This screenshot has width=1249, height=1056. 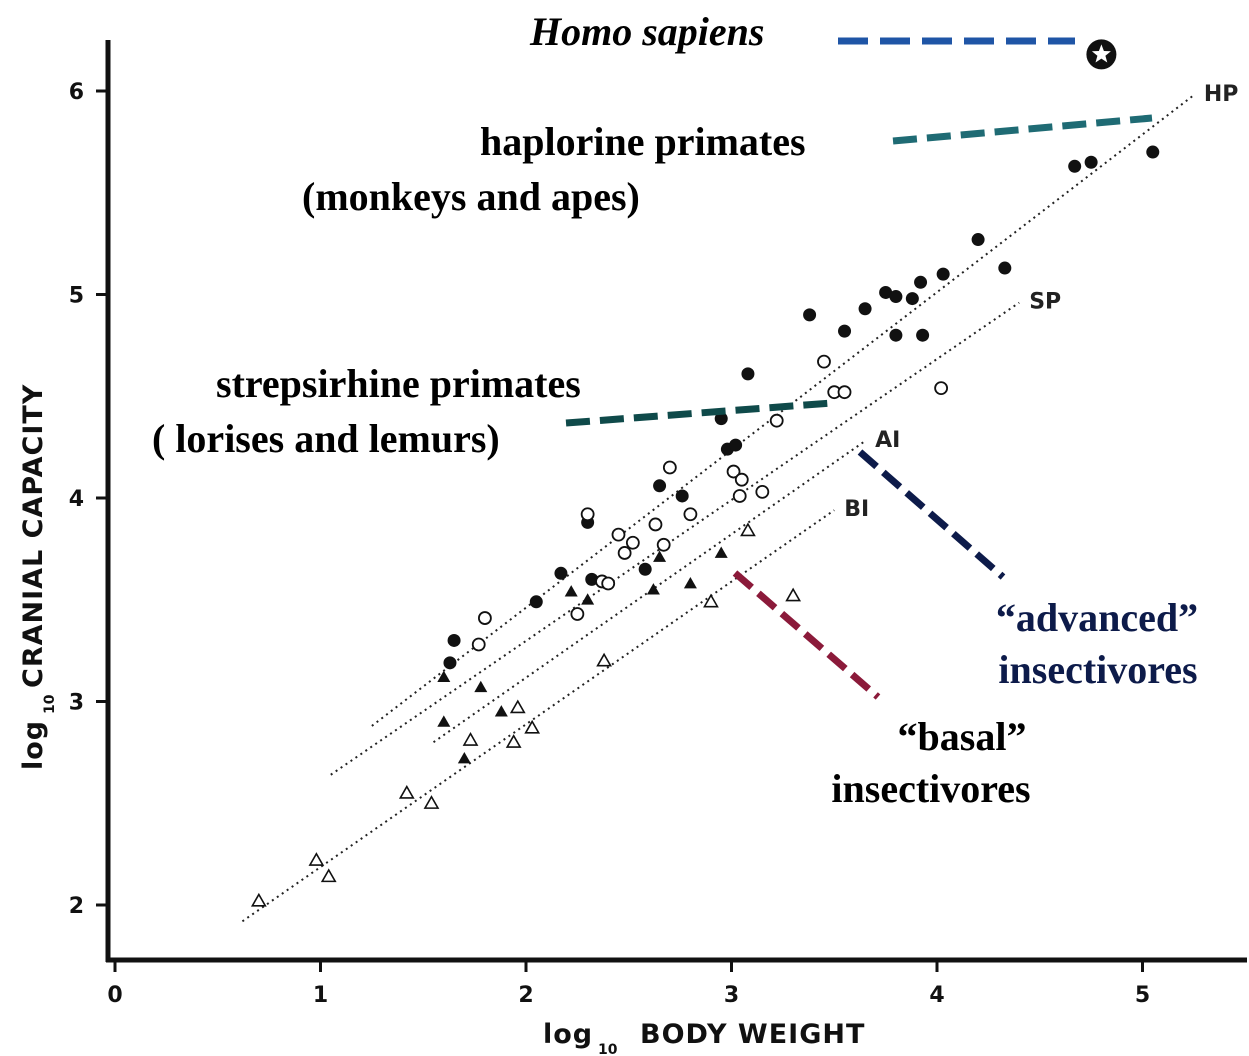 I want to click on regression-label-bi: BI, so click(x=856, y=509).